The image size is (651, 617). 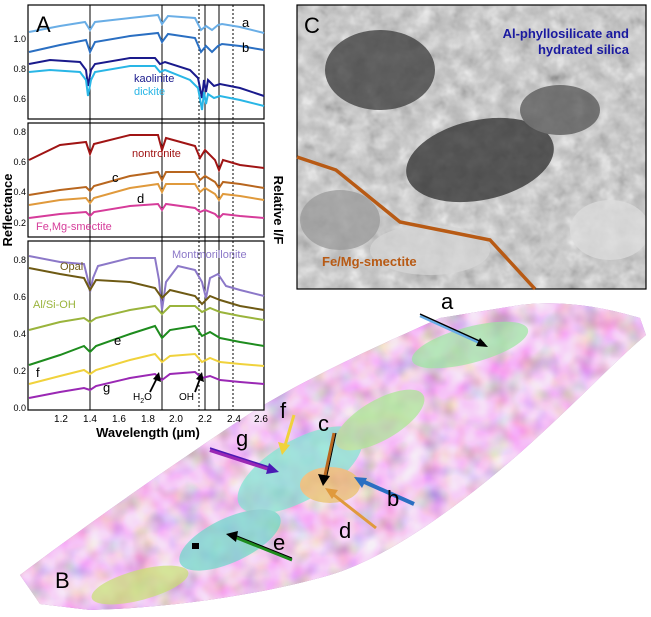 What do you see at coordinates (244, 460) in the screenshot?
I see `arrow-g` at bounding box center [244, 460].